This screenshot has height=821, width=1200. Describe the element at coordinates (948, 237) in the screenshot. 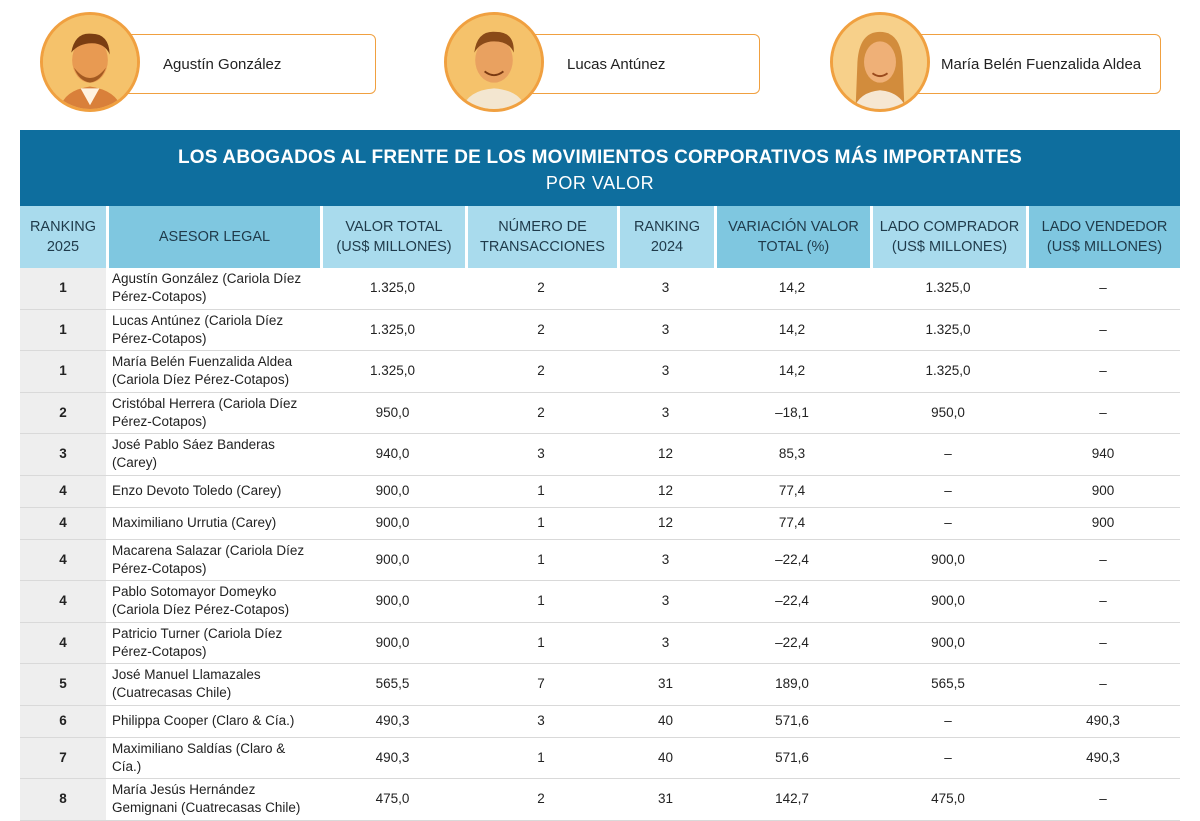

I see `col-header: LADO COMPRADOR (US$ MILLONES)` at that location.